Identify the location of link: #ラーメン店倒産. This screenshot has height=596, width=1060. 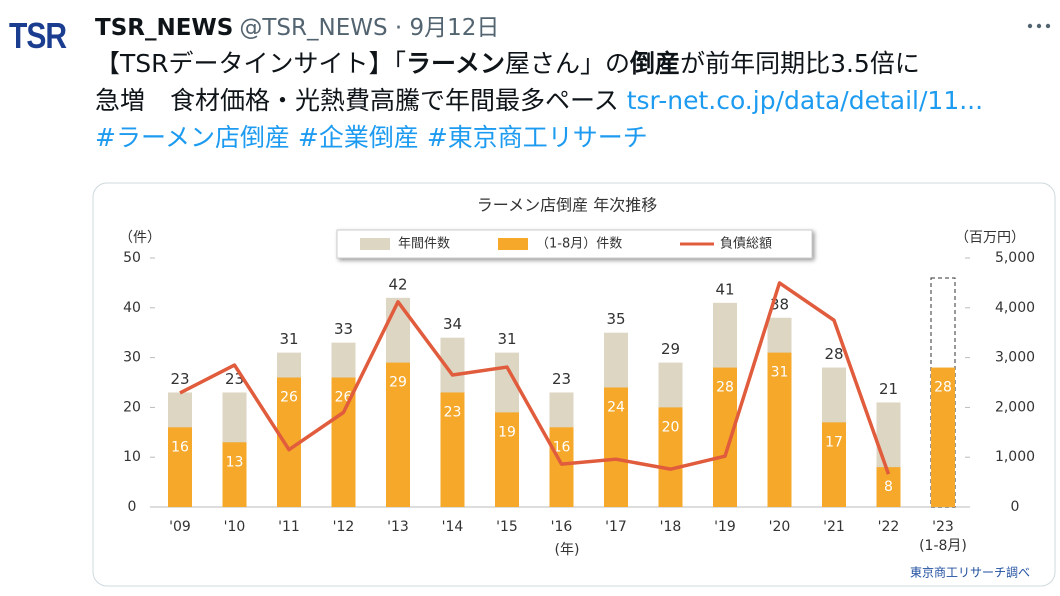
(192, 137).